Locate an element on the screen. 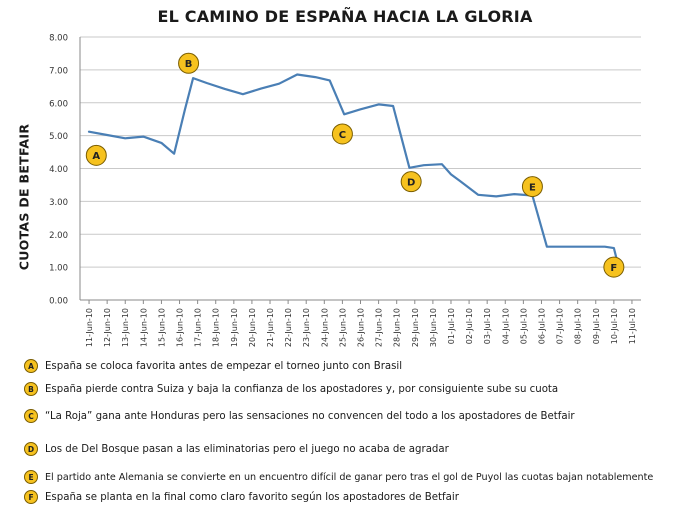  y-tick-label: 5.00 is located at coordinates (58, 137).